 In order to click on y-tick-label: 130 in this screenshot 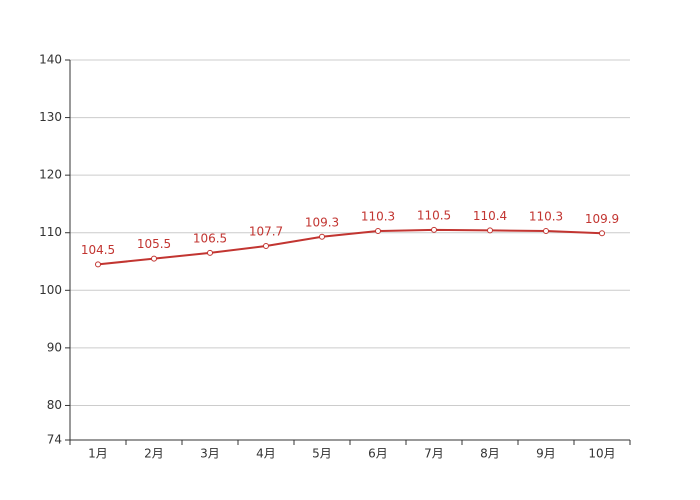, I will do `click(50, 117)`.